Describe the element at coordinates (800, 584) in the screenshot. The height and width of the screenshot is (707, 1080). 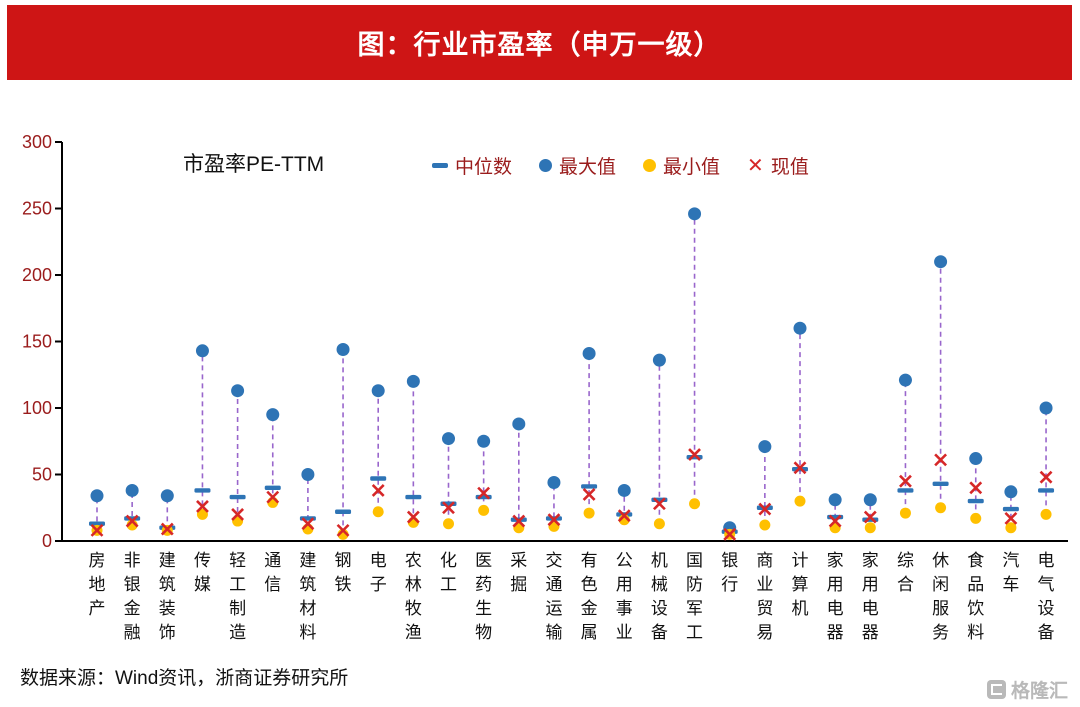
I see `x-axis-label: 计算机` at that location.